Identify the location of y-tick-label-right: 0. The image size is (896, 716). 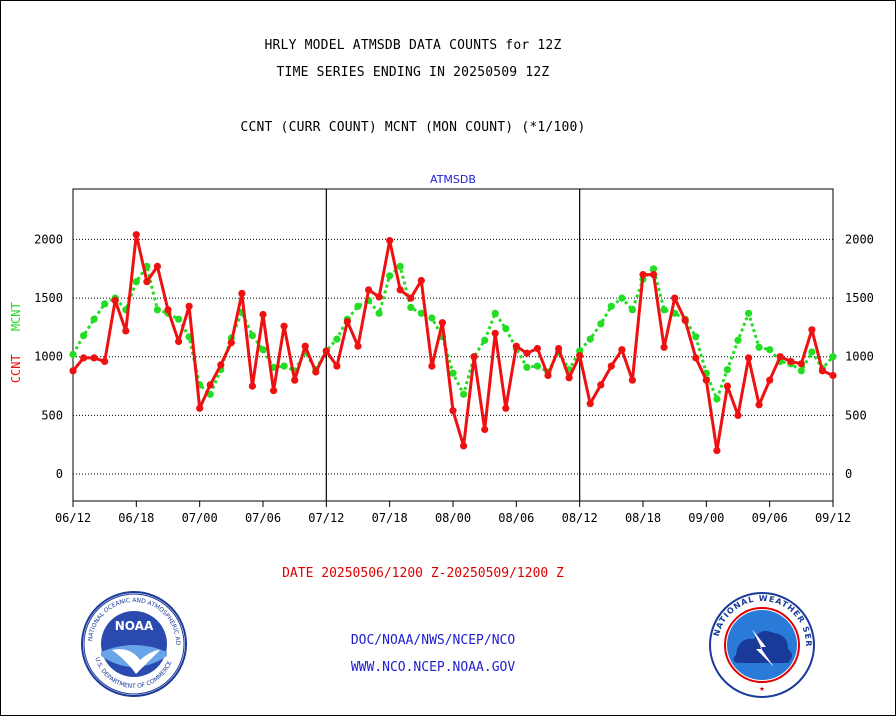
(848, 474).